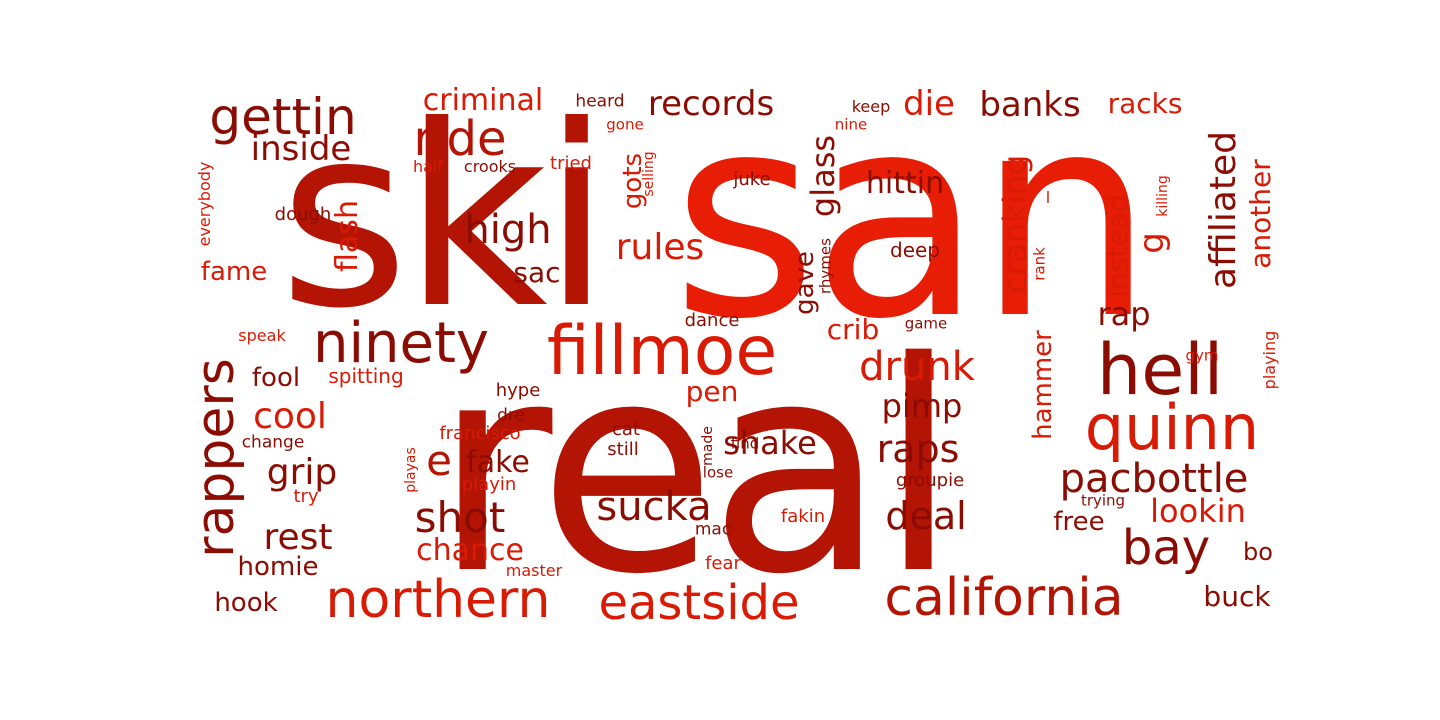  What do you see at coordinates (1269, 360) in the screenshot?
I see `word-playing: playing` at bounding box center [1269, 360].